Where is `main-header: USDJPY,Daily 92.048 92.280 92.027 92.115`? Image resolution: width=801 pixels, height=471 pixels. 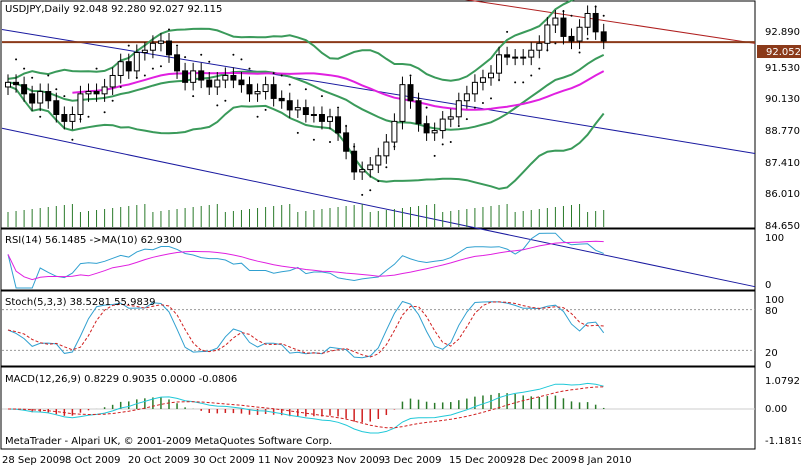
main-header: USDJPY,Daily 92.048 92.280 92.027 92.115 is located at coordinates (113, 9).